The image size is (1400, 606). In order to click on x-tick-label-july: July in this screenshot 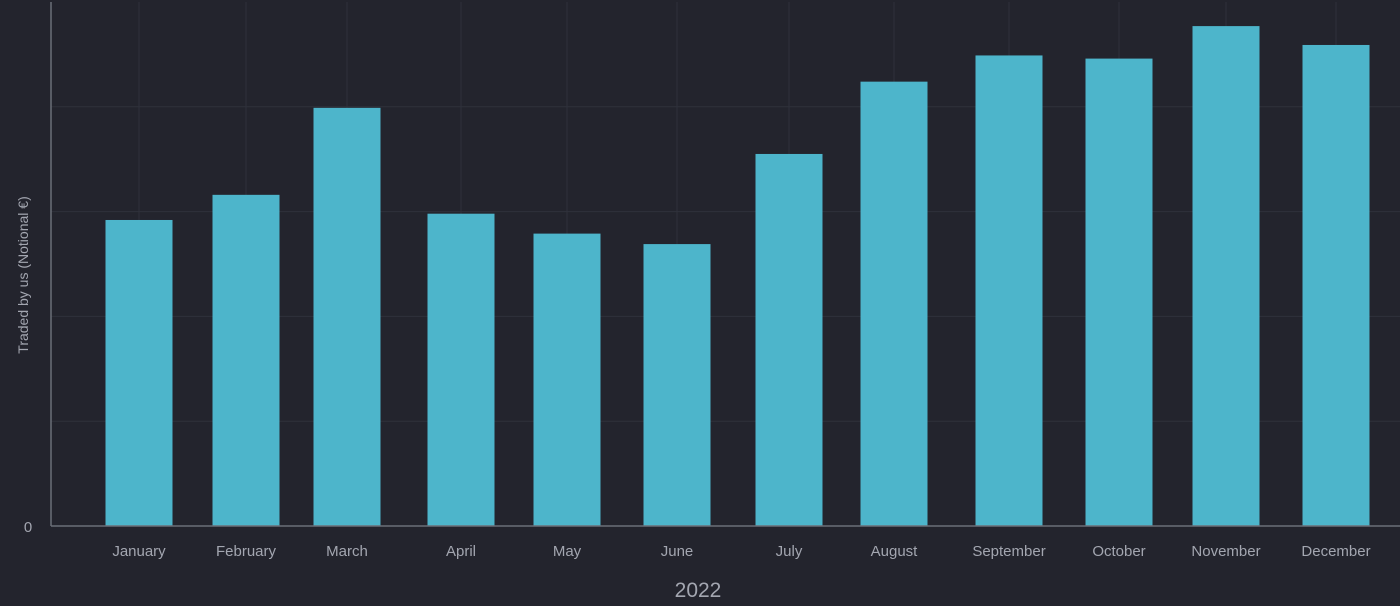, I will do `click(789, 551)`.